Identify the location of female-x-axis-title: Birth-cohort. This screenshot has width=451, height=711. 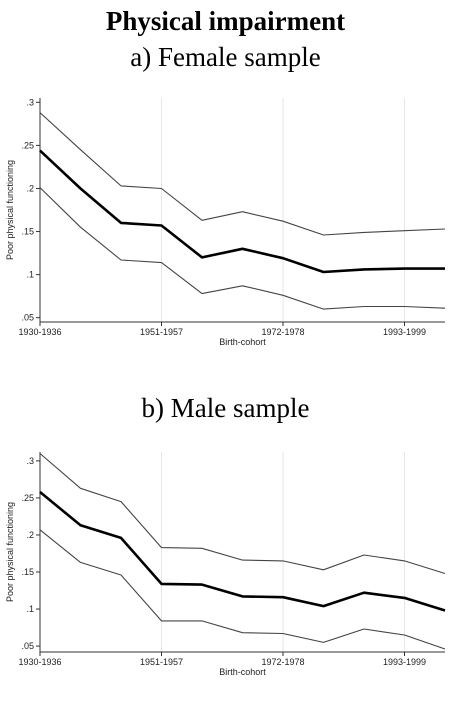
(242, 342).